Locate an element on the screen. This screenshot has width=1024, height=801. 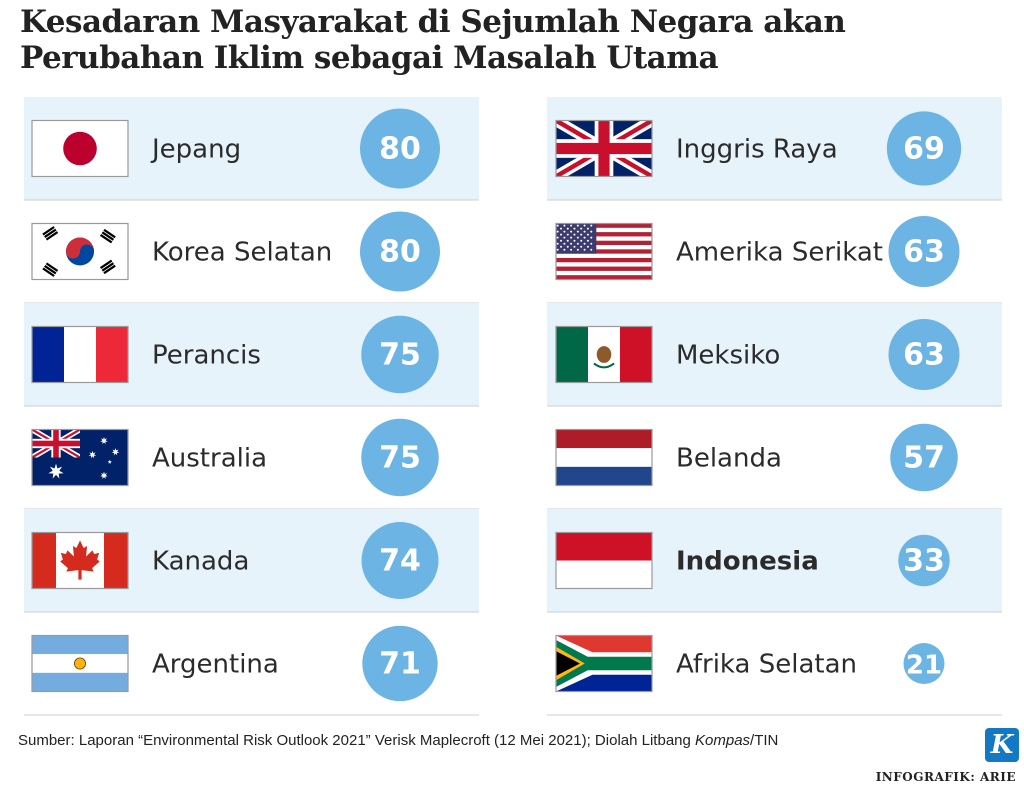
france-flag is located at coordinates (80, 354).